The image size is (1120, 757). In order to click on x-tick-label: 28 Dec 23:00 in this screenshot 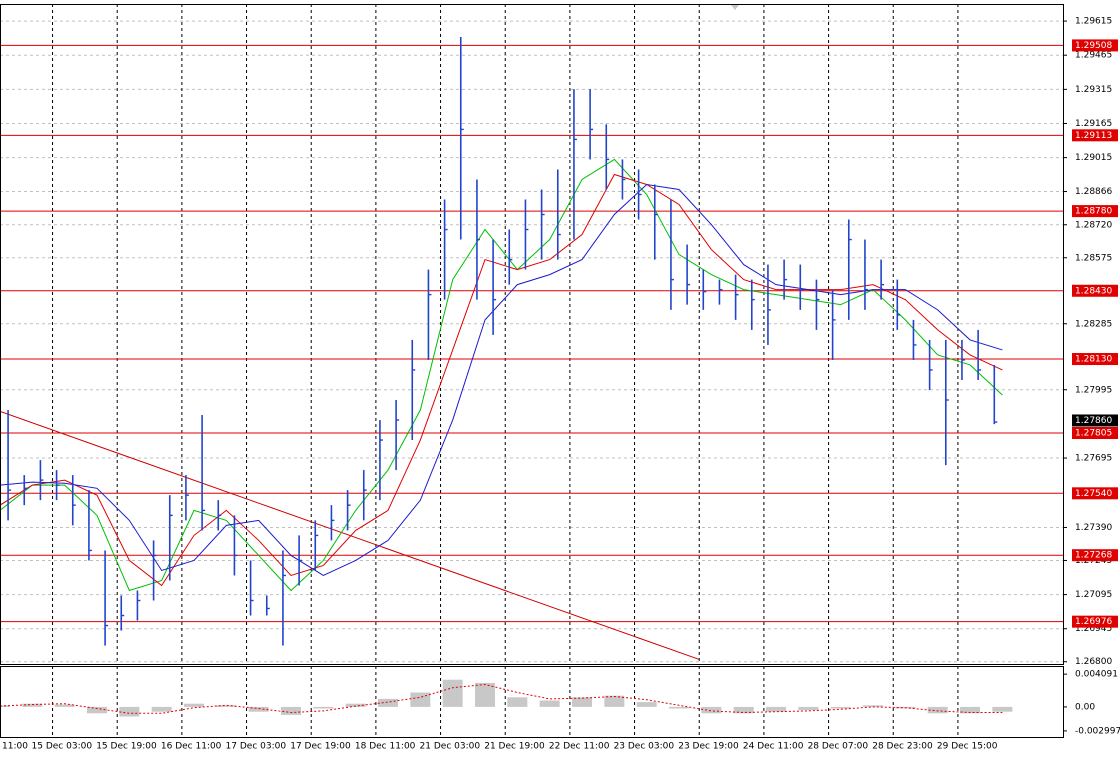, I will do `click(902, 747)`.